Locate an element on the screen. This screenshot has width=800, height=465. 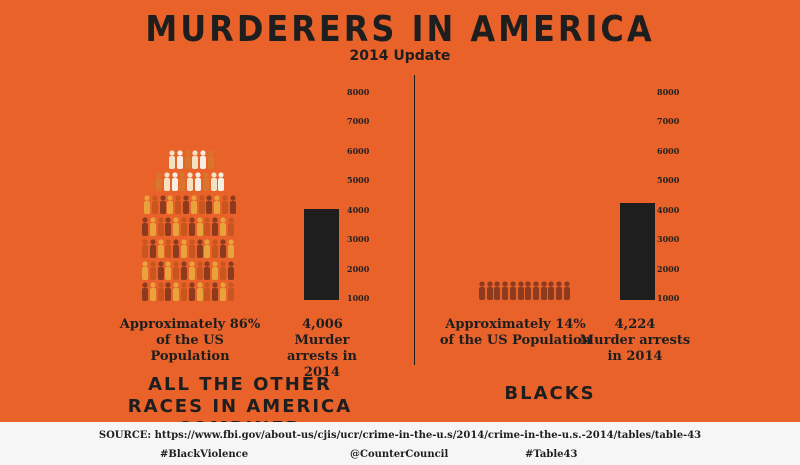
y-right-tick-4000: 4000 is located at coordinates (668, 209).